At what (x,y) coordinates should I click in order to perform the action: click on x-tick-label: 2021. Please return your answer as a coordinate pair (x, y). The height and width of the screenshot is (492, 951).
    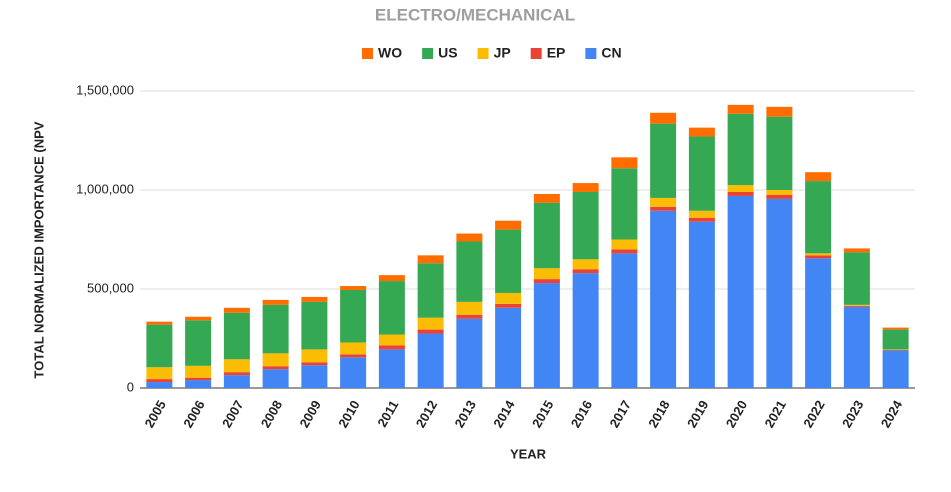
    Looking at the image, I should click on (774, 414).